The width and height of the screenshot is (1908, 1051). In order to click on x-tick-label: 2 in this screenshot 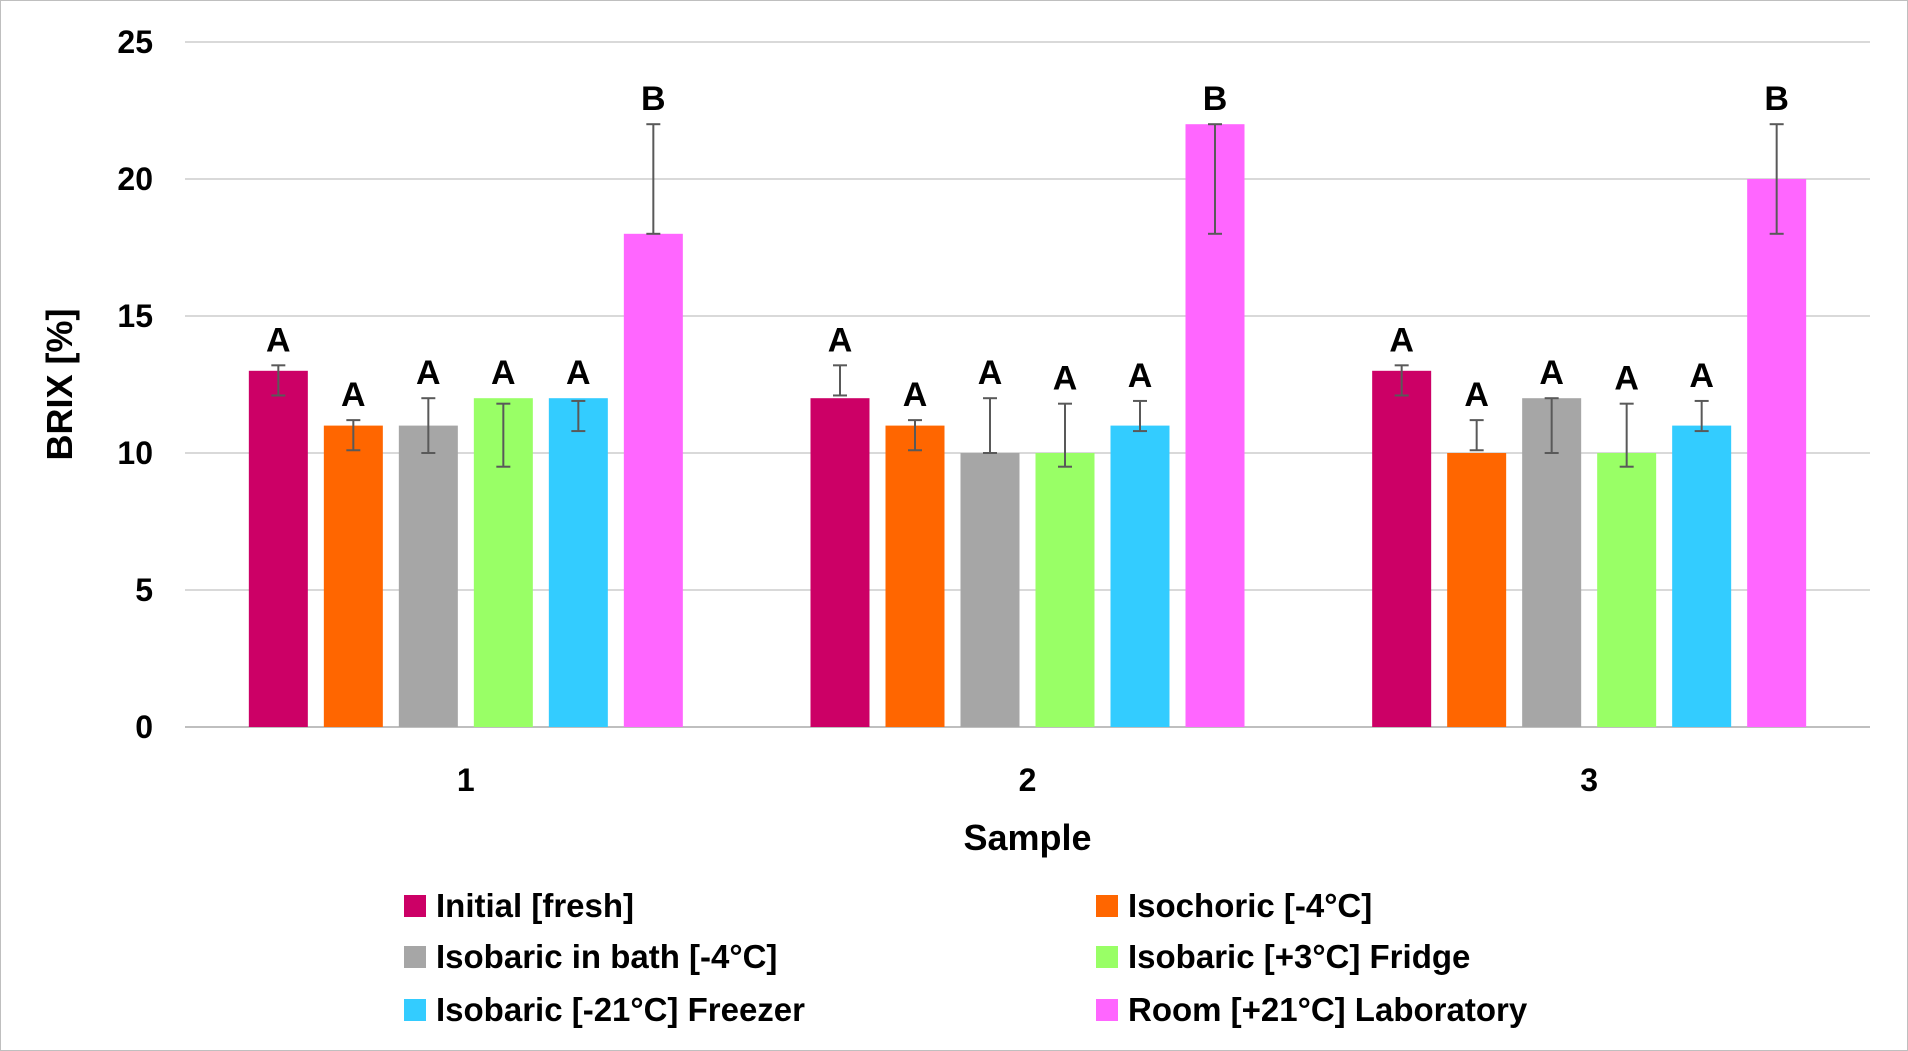, I will do `click(1028, 780)`.